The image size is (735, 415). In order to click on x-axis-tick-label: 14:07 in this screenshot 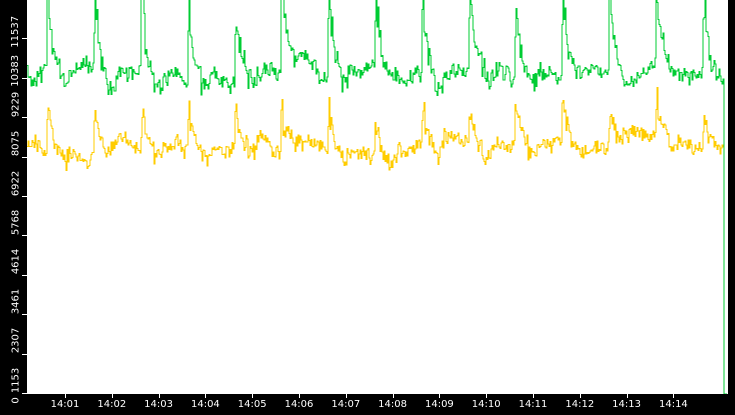, I will do `click(346, 404)`.